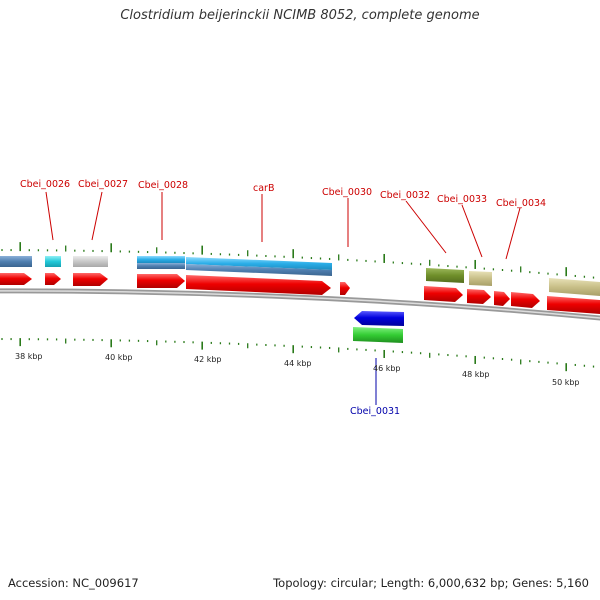 Image resolution: width=600 pixels, height=600 pixels. I want to click on gene-arrow-reverse, so click(379, 318).